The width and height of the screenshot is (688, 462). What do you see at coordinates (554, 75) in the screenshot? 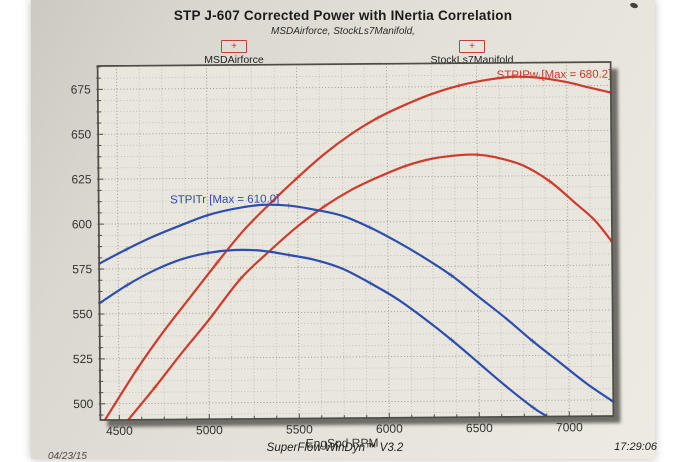
I see `annotation-stpipw-max-680-2: STPIPw [Max = 680.2]` at bounding box center [554, 75].